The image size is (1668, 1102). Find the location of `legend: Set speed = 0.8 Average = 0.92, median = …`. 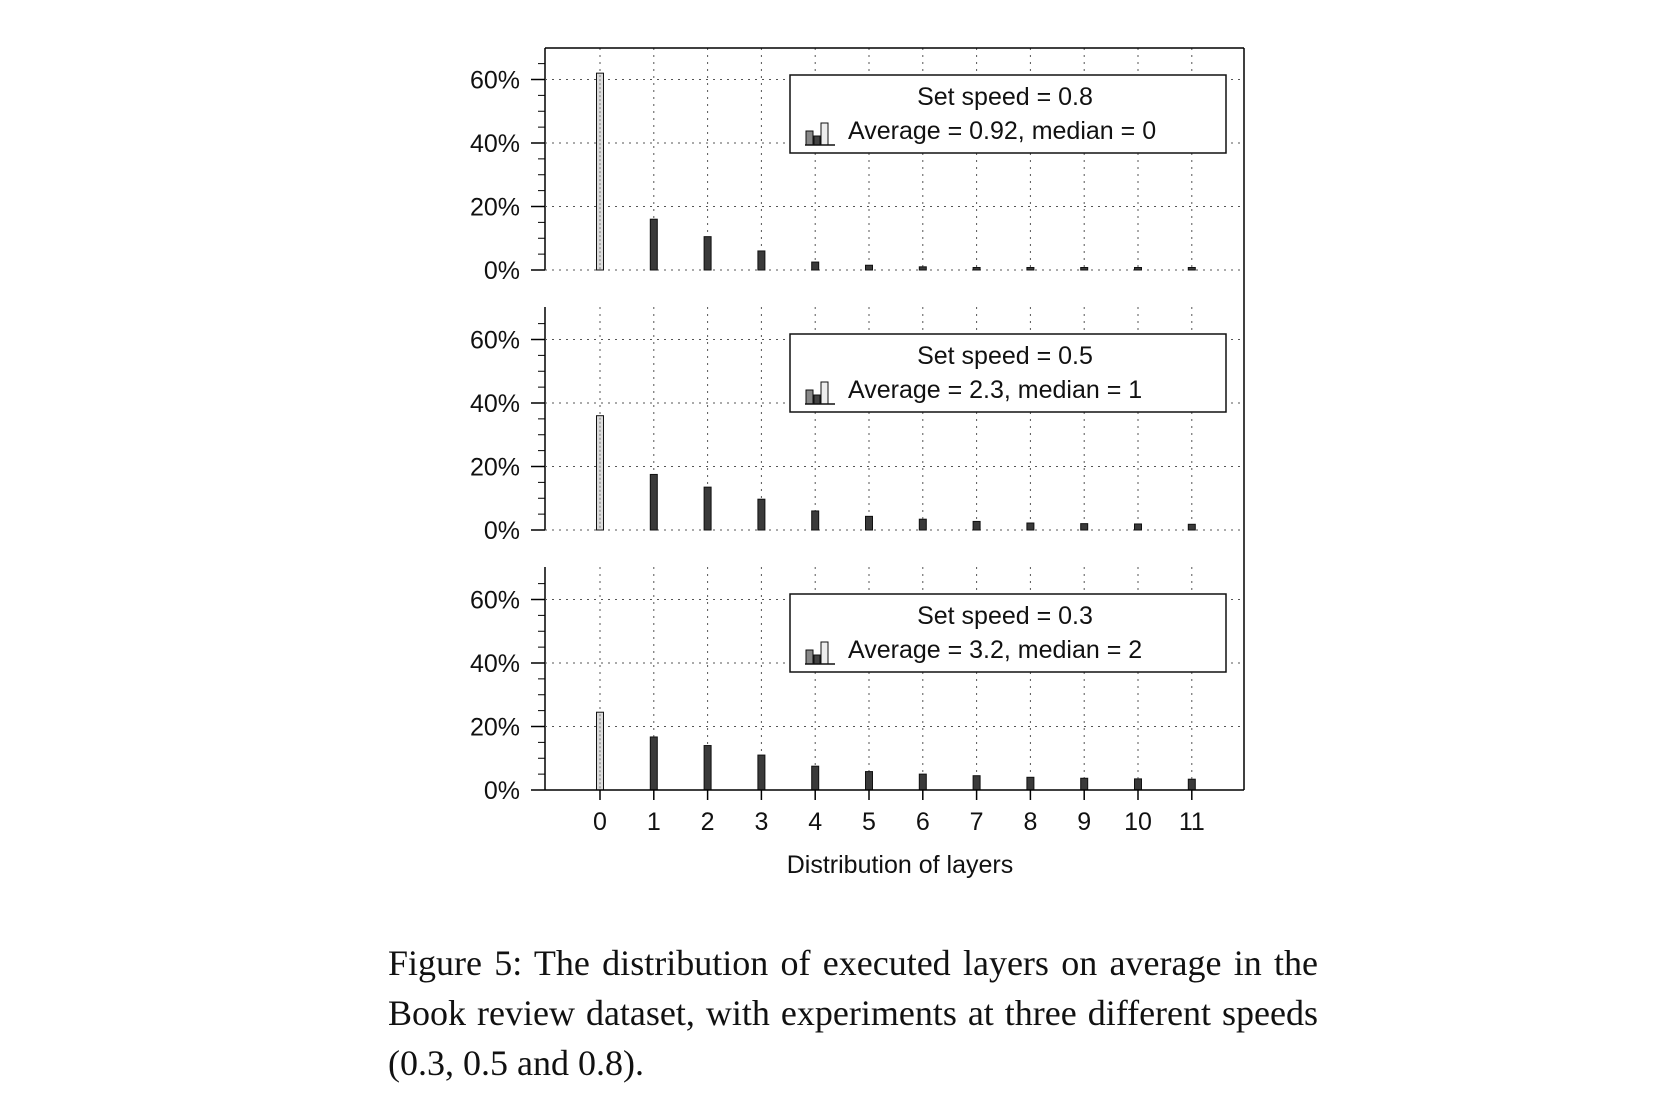

legend: Set speed = 0.8 Average = 0.92, median = … is located at coordinates (1008, 114).